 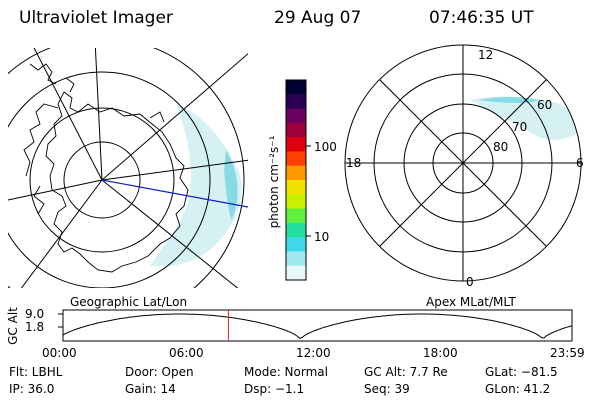 I want to click on colorbar-frame, so click(x=296, y=180).